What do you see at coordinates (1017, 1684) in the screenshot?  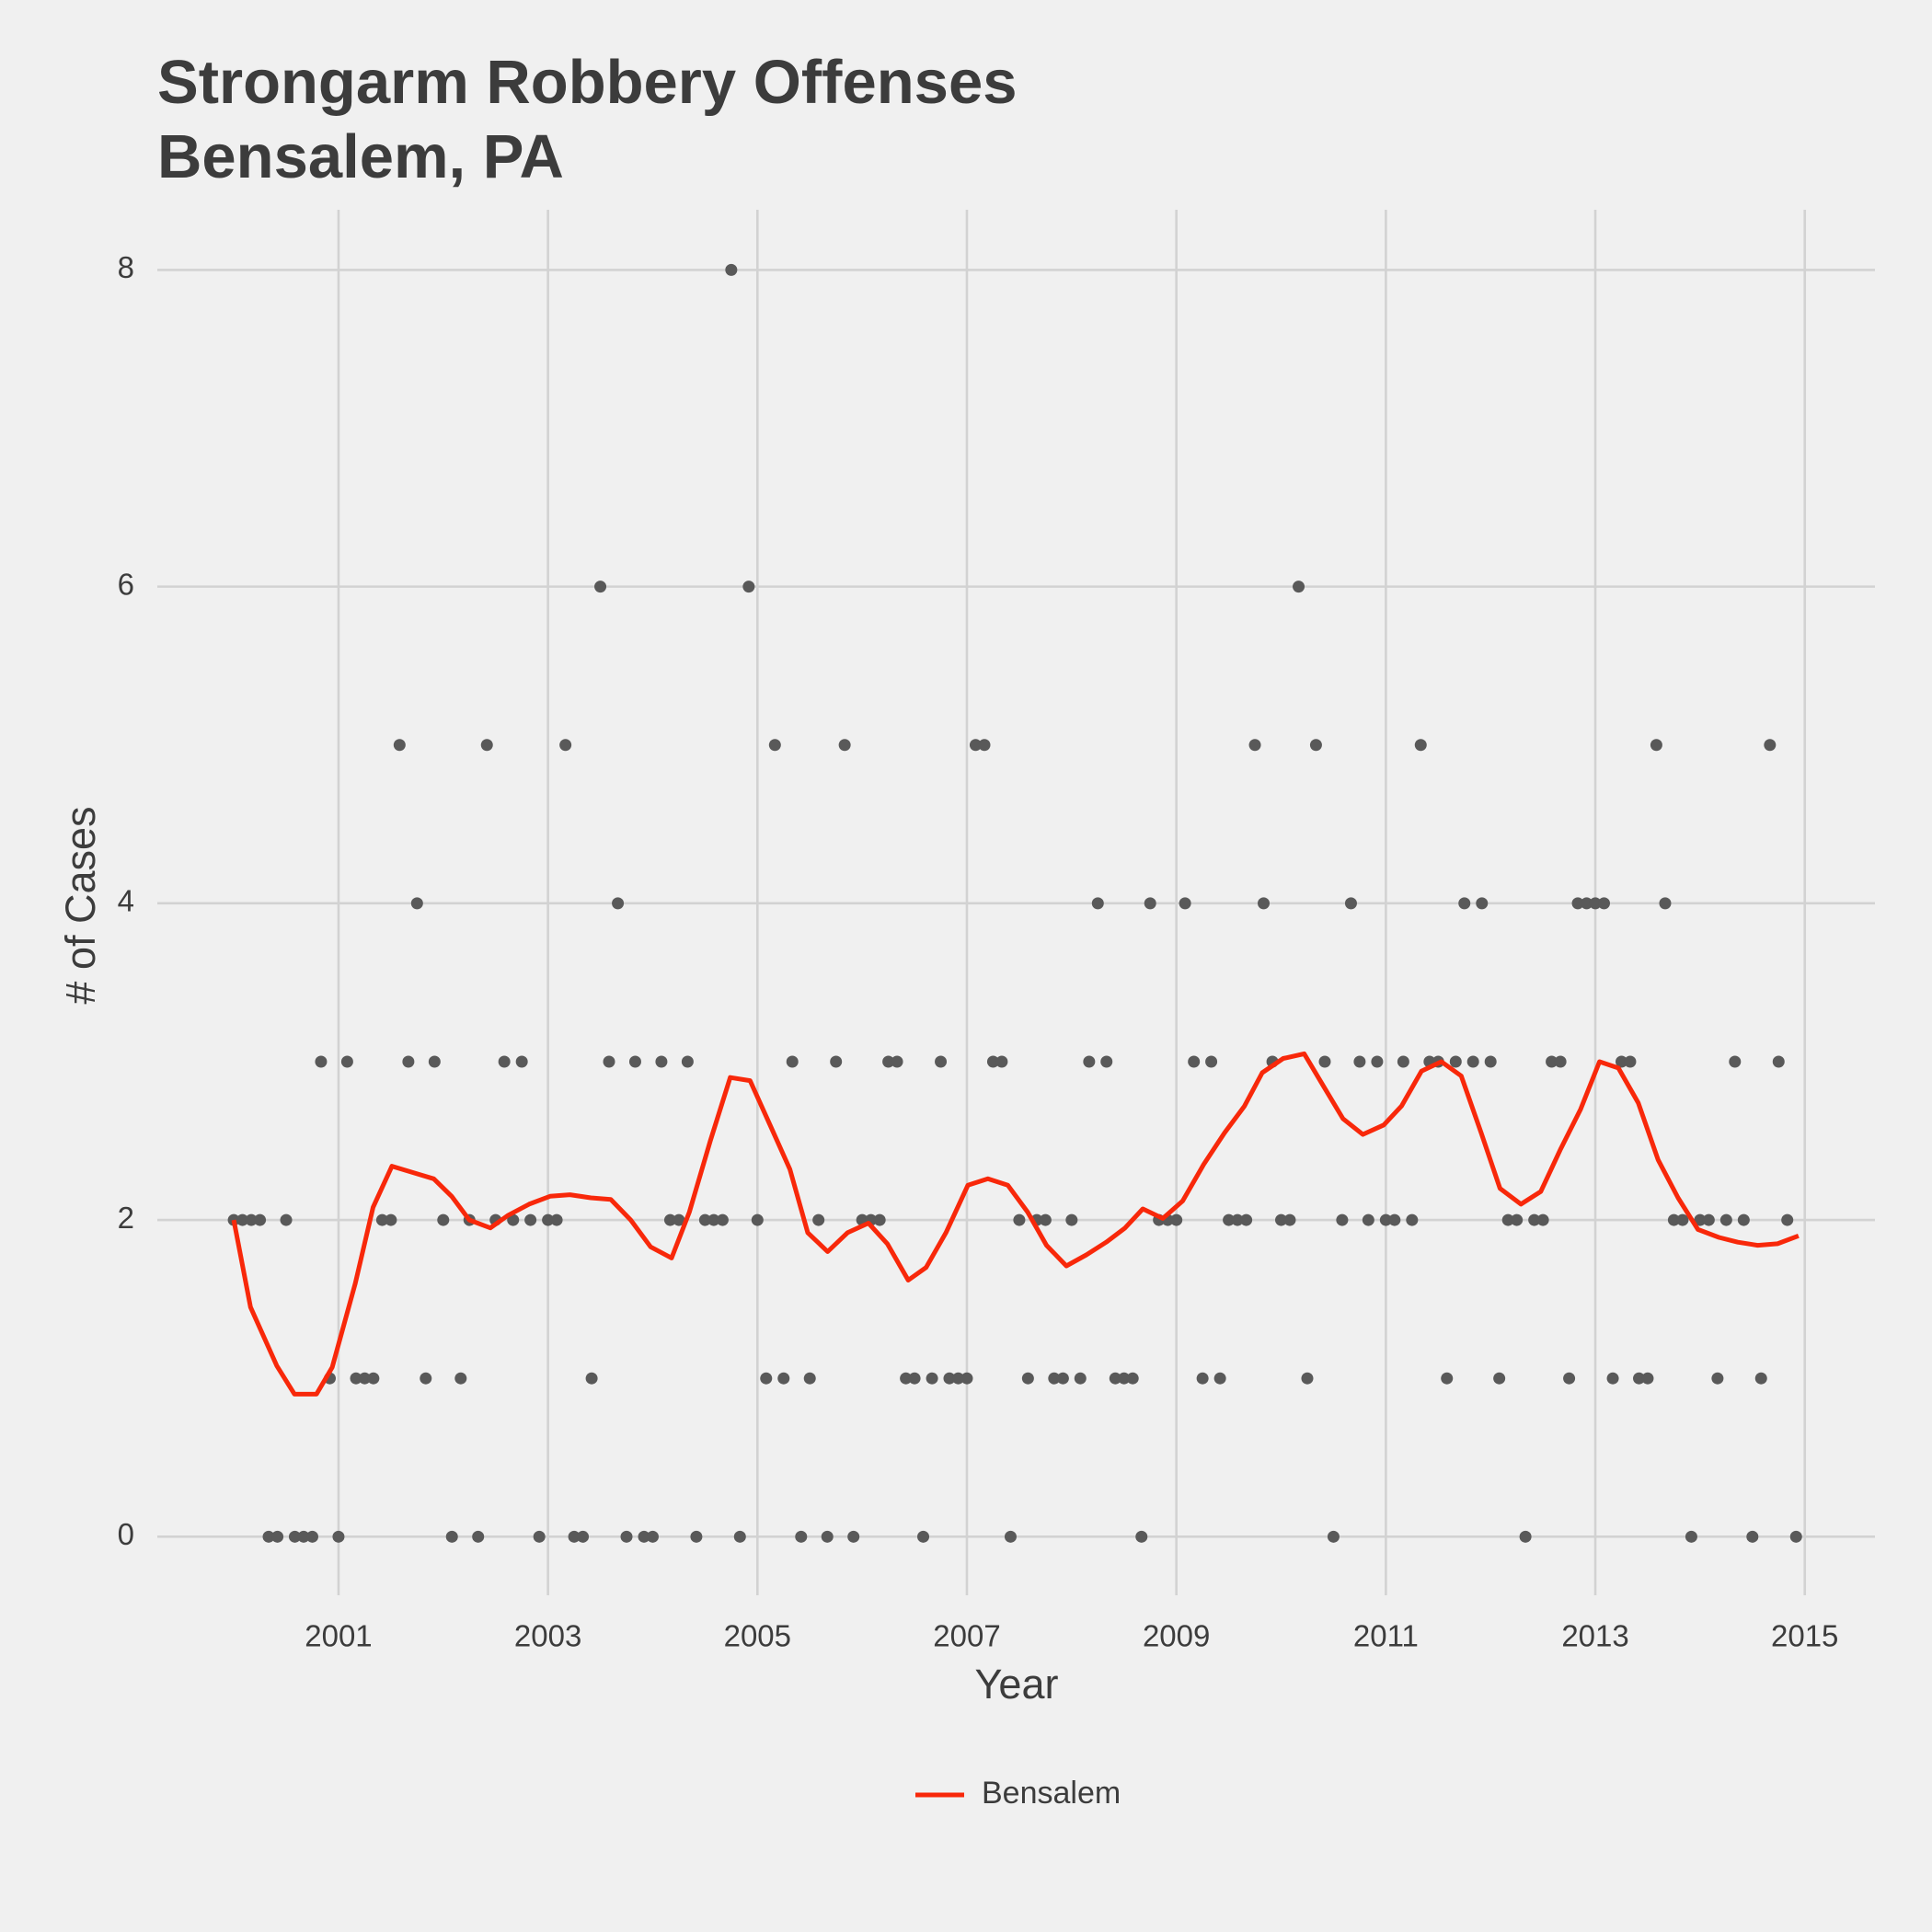 I see `x-axis-title: Year` at bounding box center [1017, 1684].